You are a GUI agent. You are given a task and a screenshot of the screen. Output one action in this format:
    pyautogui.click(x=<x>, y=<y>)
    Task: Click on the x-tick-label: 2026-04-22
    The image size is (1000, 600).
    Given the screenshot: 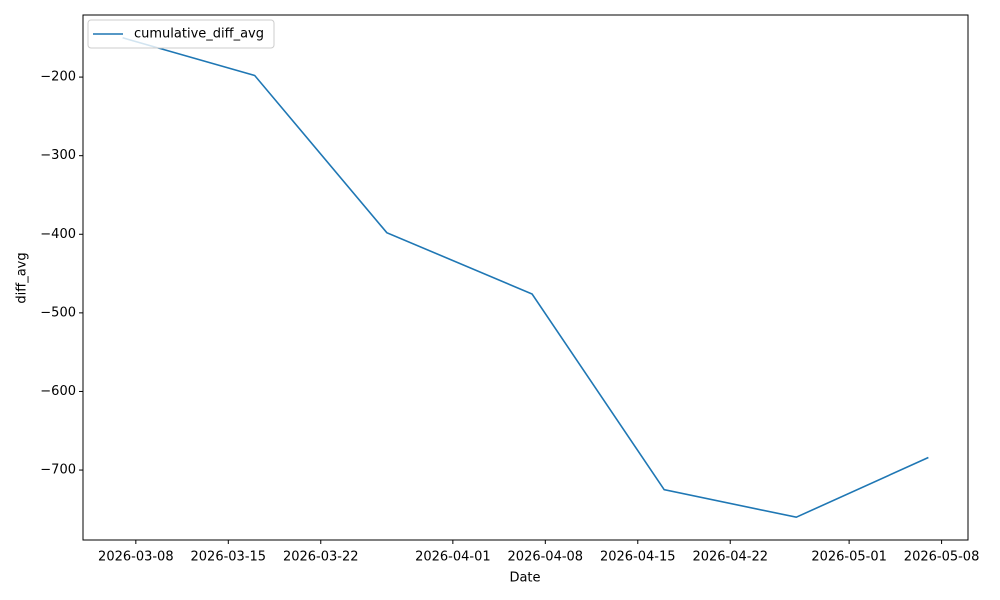 What is the action you would take?
    pyautogui.click(x=730, y=557)
    